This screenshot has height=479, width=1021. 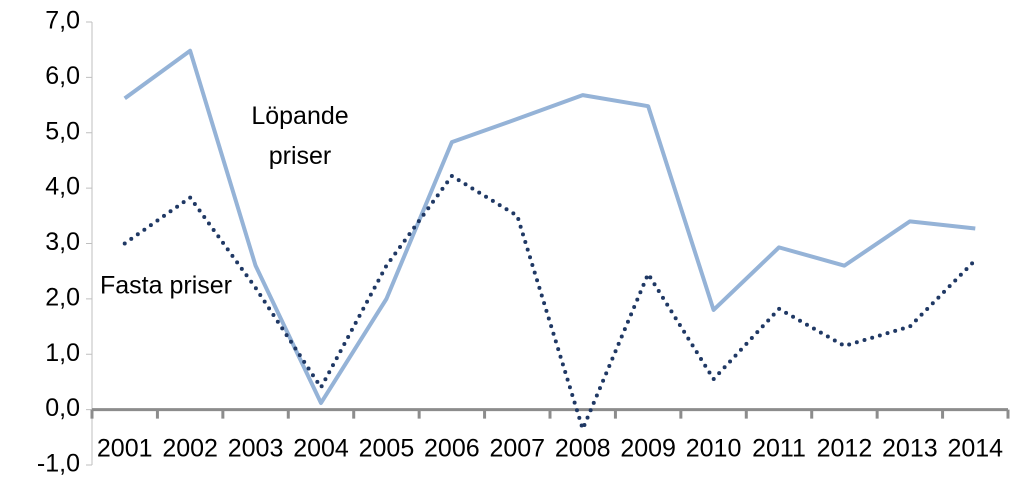 What do you see at coordinates (517, 449) in the screenshot?
I see `x-tick-label: 2007` at bounding box center [517, 449].